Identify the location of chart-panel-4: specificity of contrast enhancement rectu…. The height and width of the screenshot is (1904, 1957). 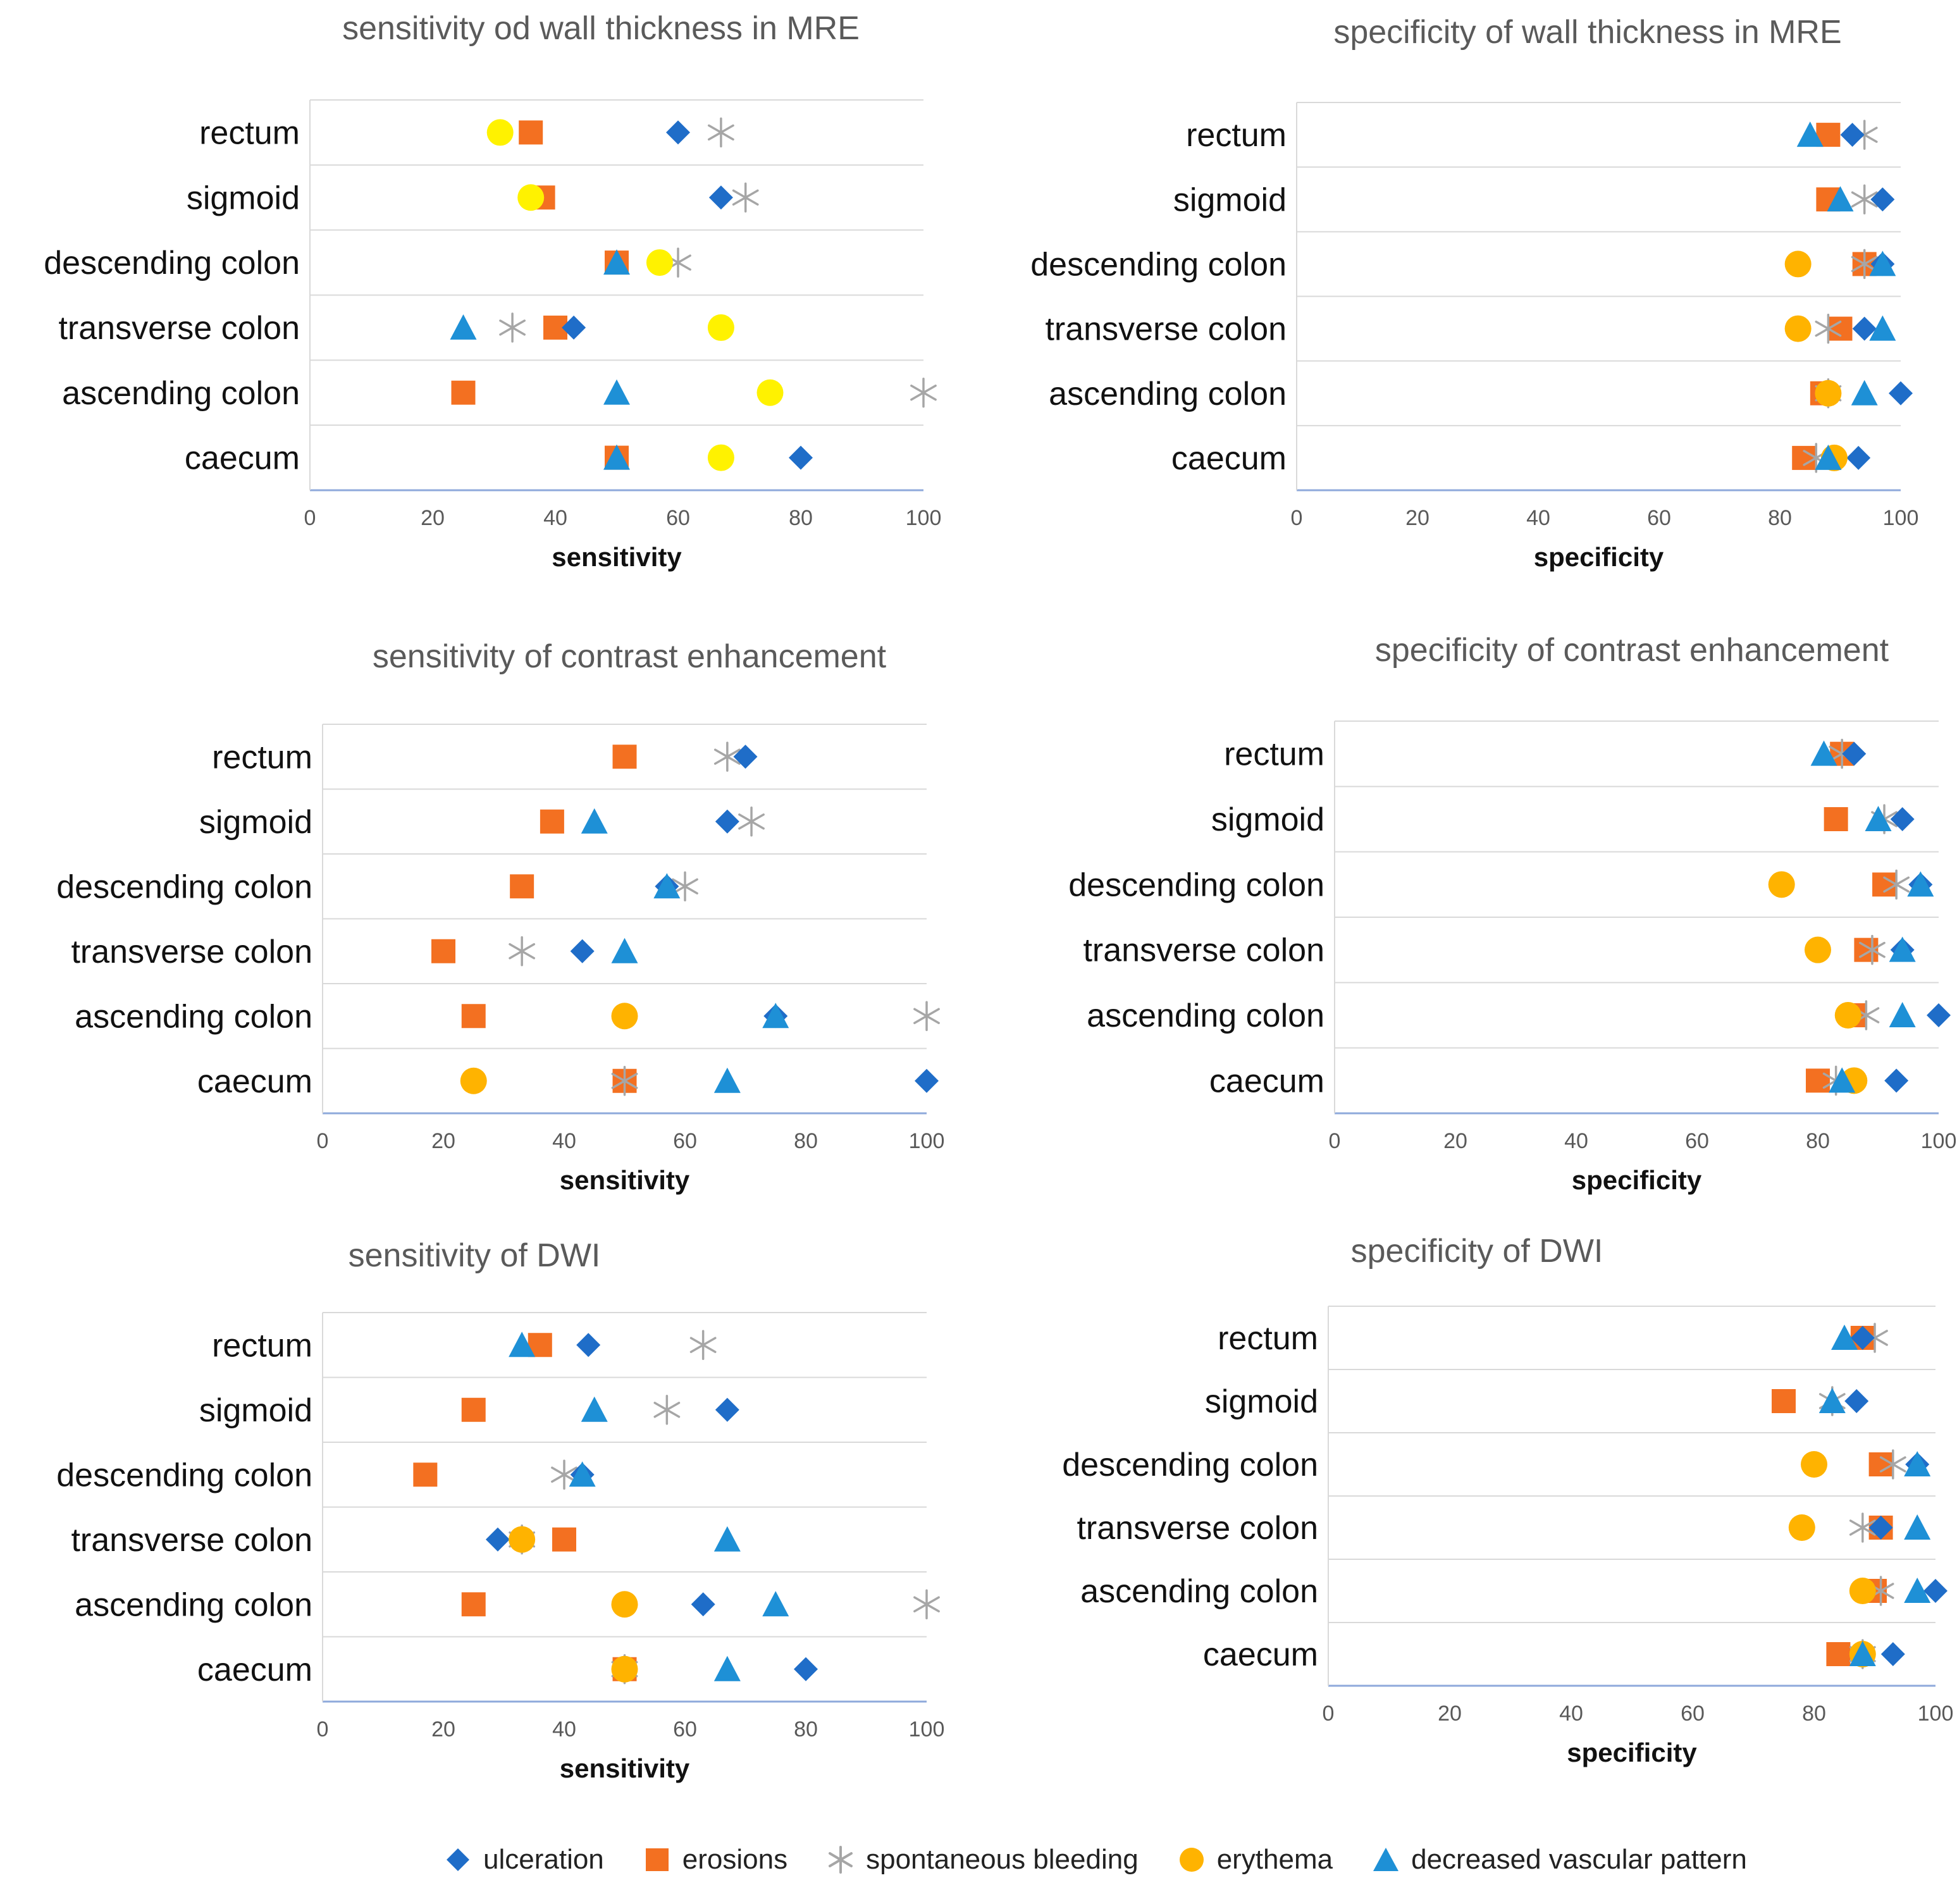
(1512, 913).